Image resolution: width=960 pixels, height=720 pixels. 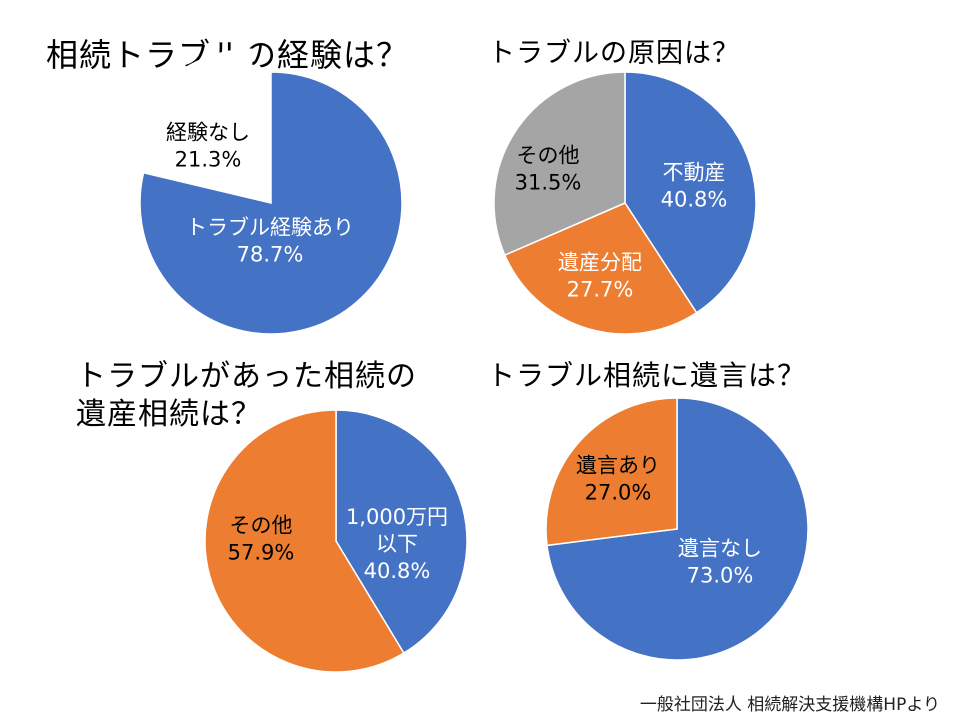 I want to click on slice-value-label: 27.7%, so click(x=600, y=290).